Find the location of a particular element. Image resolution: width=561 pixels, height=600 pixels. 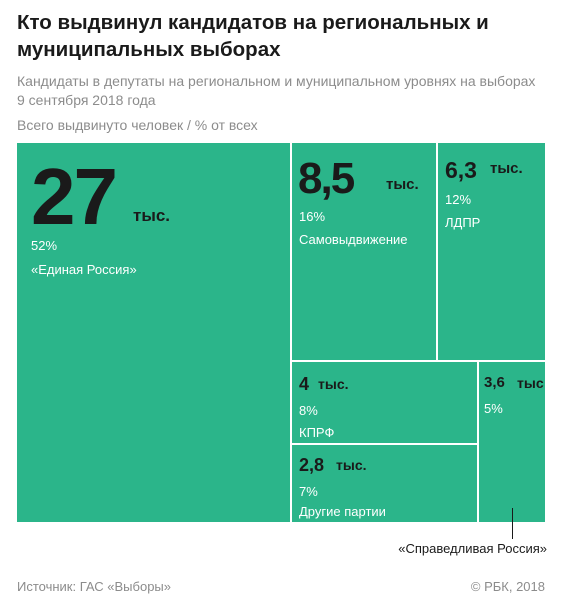

treemap-cell: 6,3 тыс. 12% ЛДПР is located at coordinates (490, 252).